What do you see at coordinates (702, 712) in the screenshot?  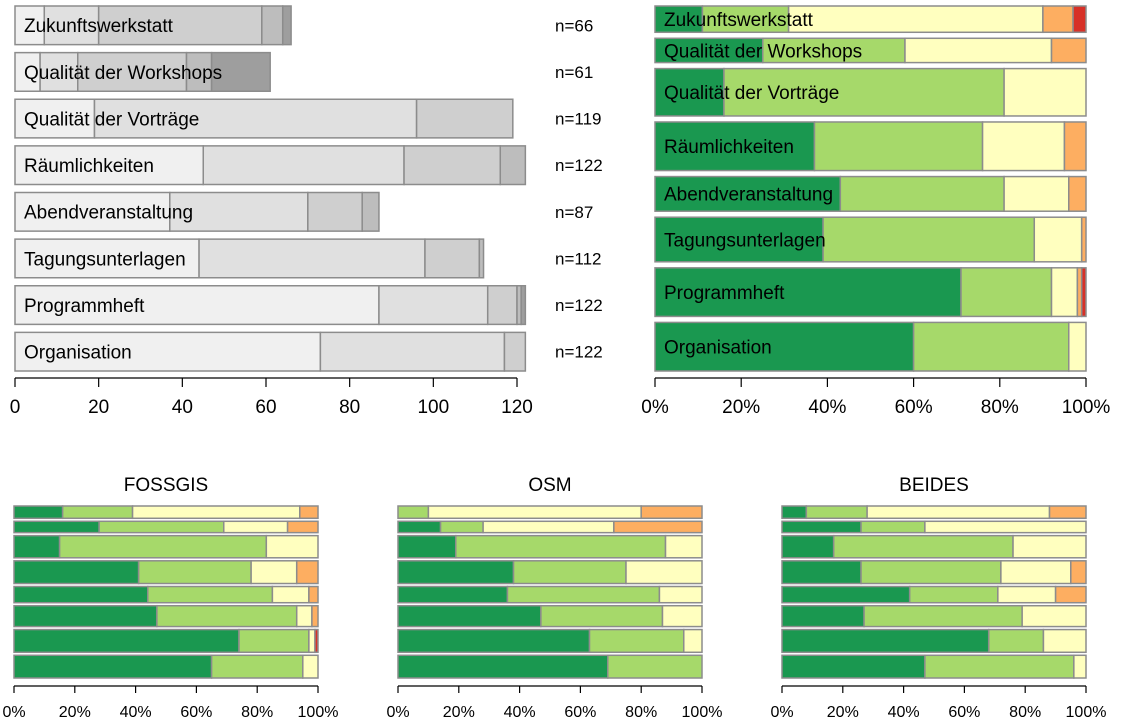 I see `x-tick-label: 100%` at bounding box center [702, 712].